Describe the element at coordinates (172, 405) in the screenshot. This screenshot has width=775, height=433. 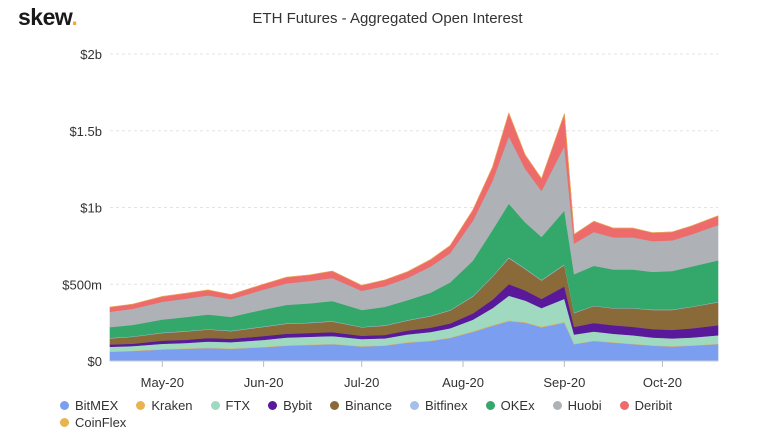
I see `legend-label: Kraken` at that location.